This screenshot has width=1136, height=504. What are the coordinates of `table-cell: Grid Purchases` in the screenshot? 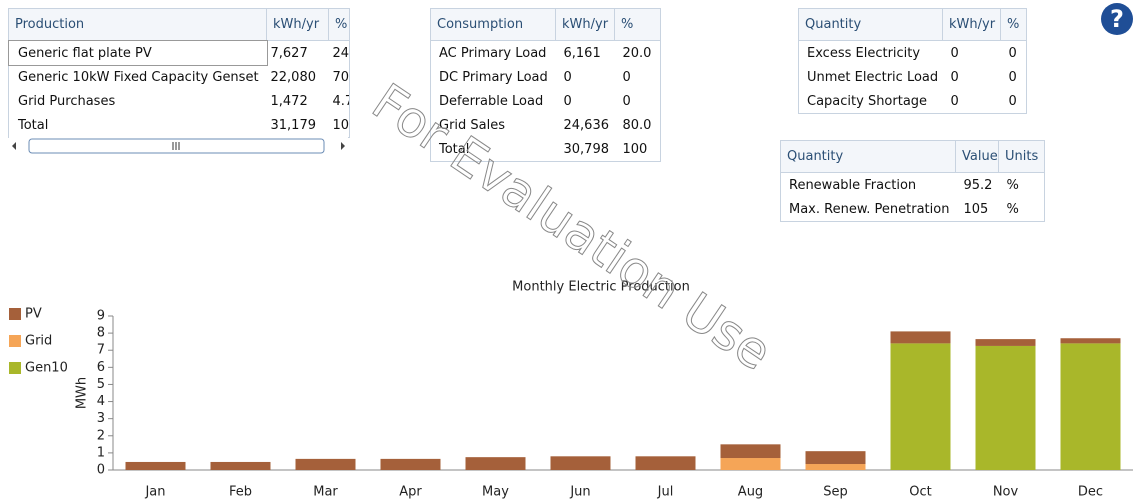 It's located at (67, 101).